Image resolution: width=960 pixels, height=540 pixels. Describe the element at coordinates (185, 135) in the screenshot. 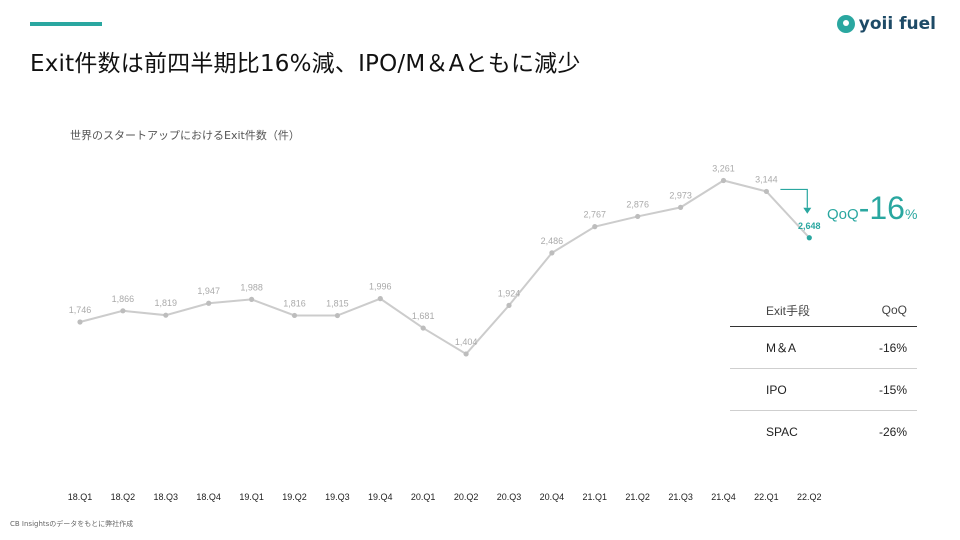

I see `chart-title: 世界のスタートアップにおけるExit件数（件）` at that location.